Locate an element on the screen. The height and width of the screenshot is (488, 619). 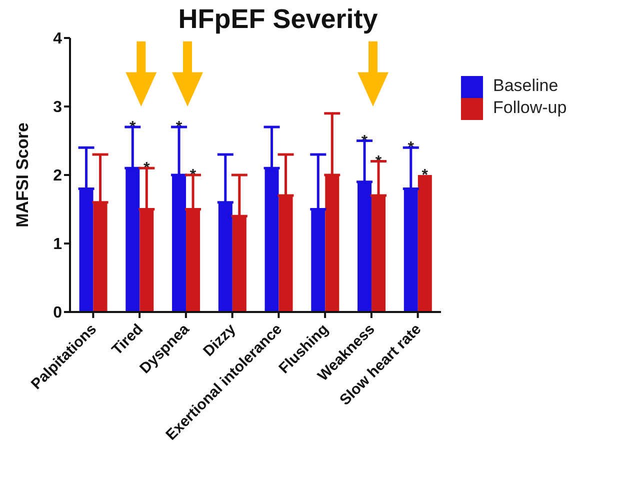
y-tick-label: 4 is located at coordinates (57, 39).